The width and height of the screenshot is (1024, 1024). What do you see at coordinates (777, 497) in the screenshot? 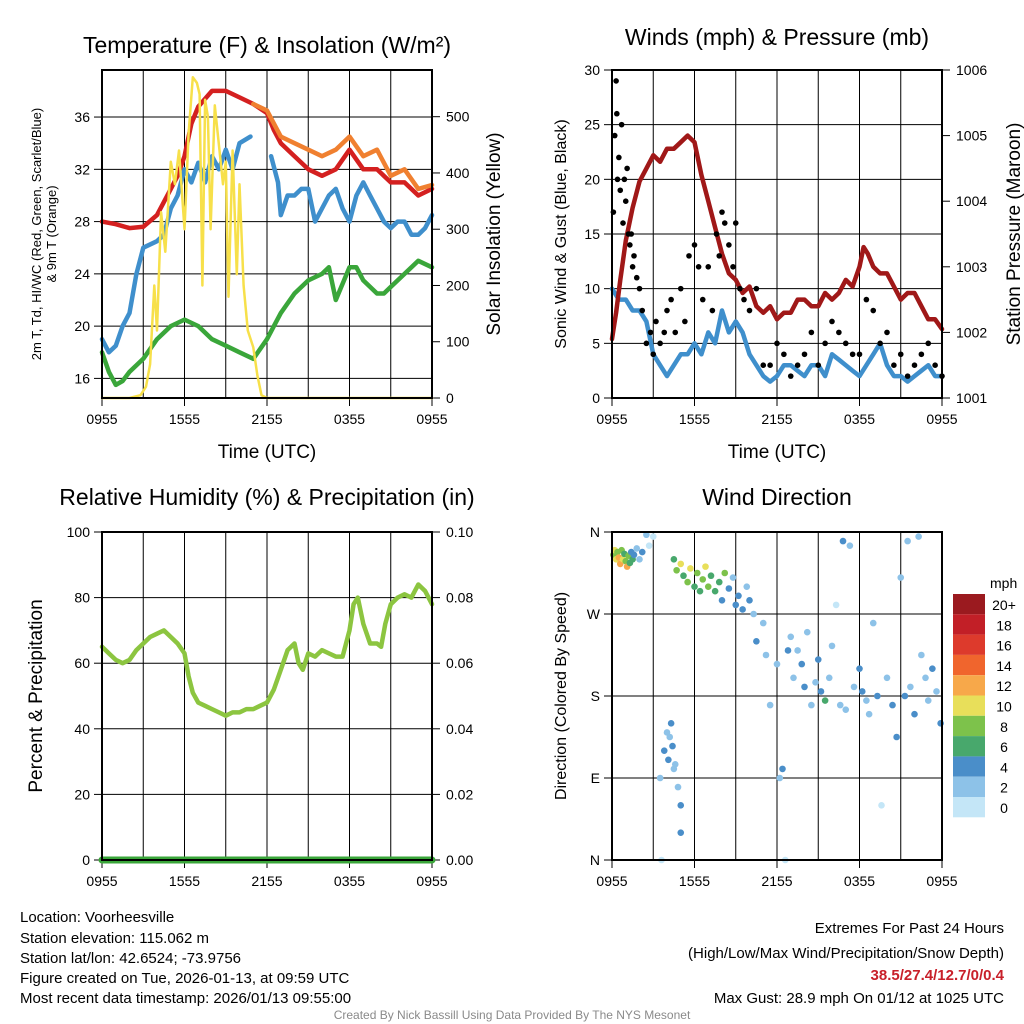
I see `wind-direction-panel-title: Wind Direction` at bounding box center [777, 497].